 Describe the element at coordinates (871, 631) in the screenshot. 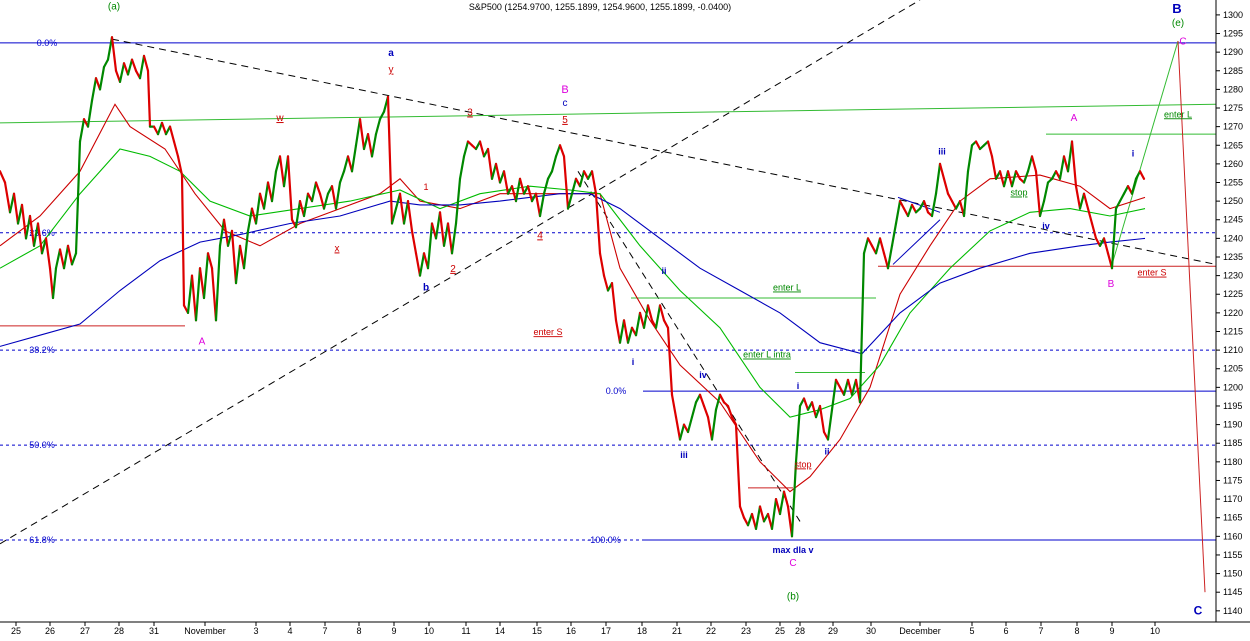

I see `x-tick-label: 30` at that location.